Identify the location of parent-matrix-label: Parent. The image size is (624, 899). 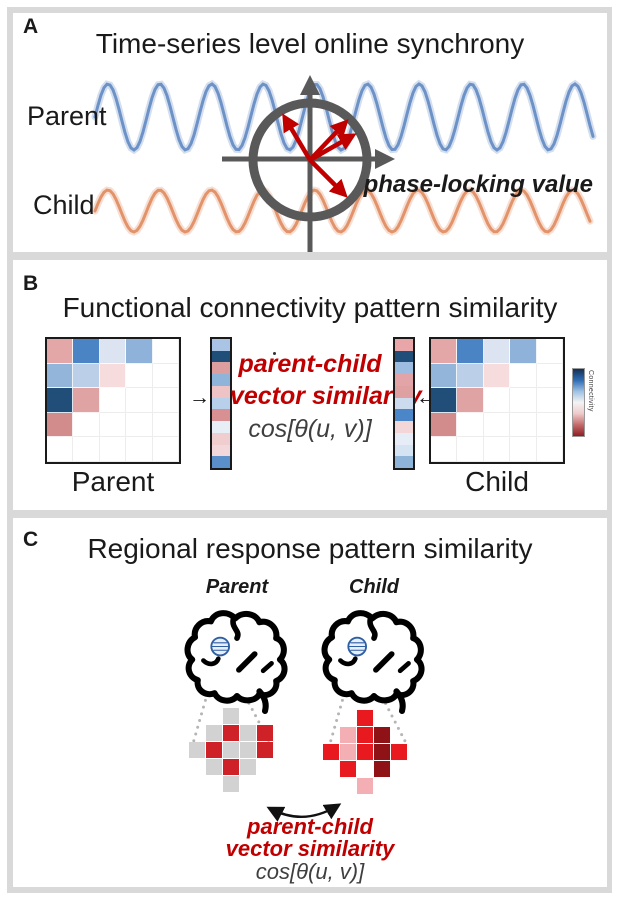
(113, 481).